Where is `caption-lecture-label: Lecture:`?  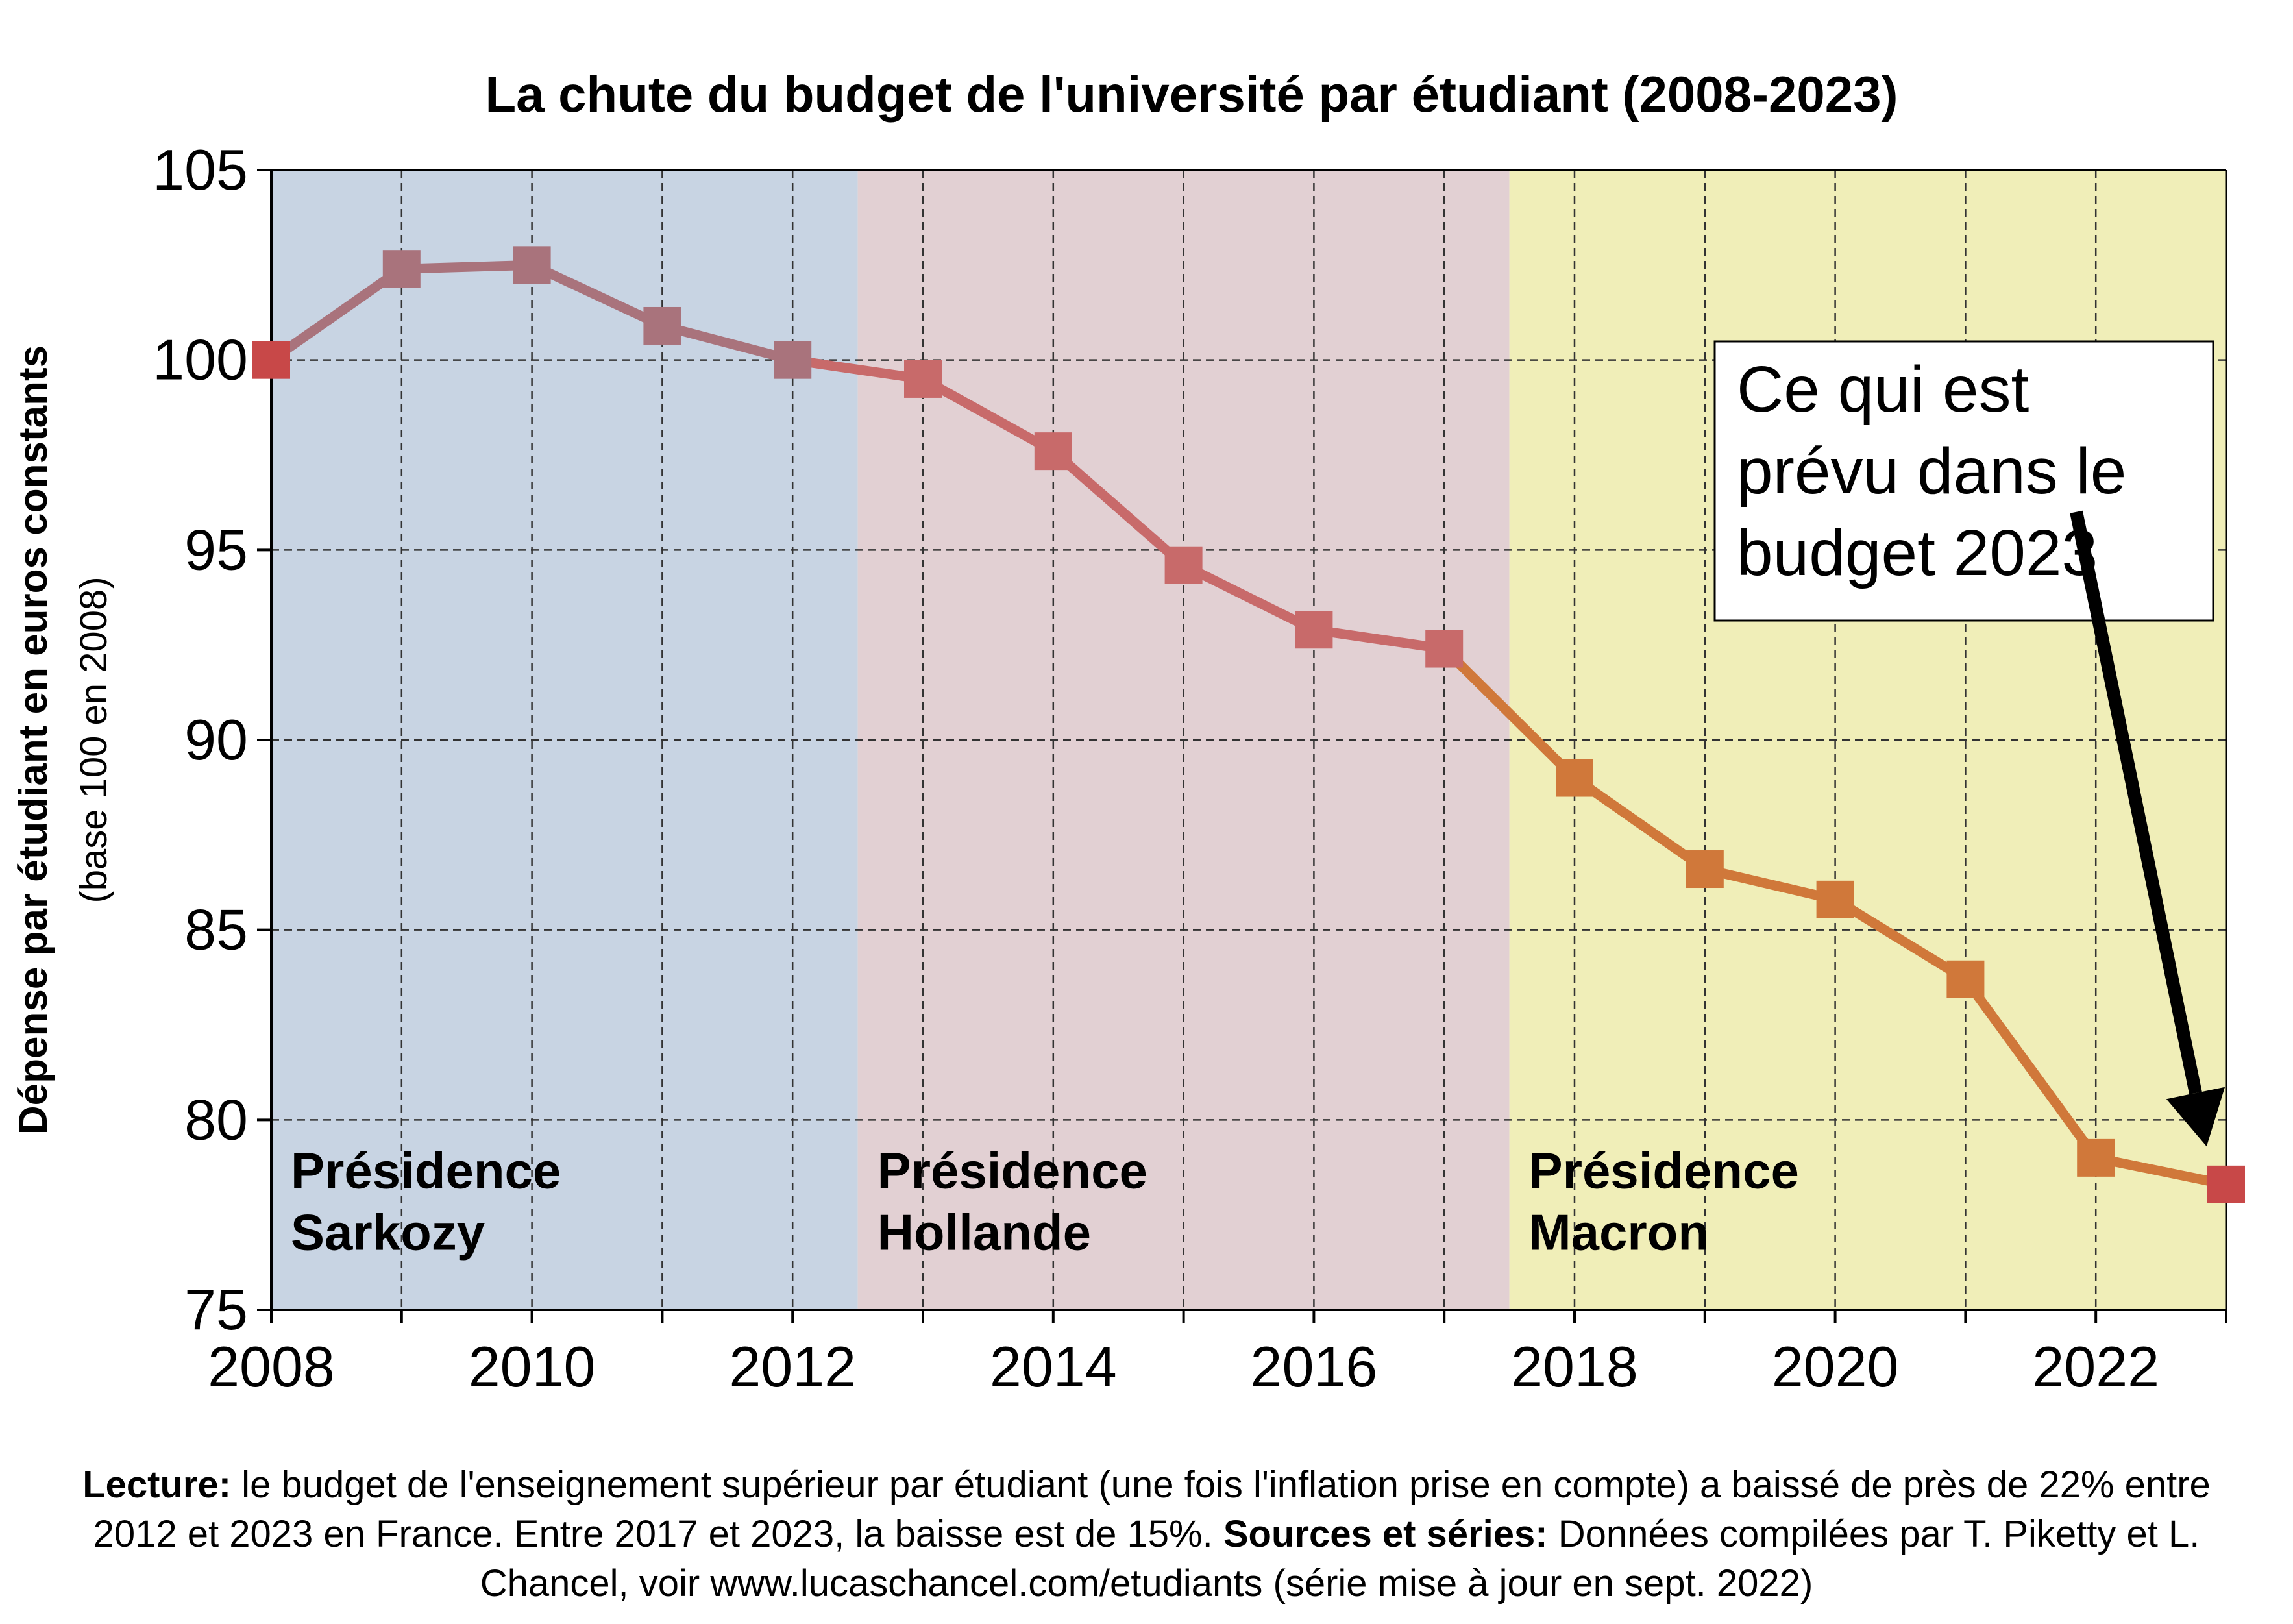 caption-lecture-label: Lecture: is located at coordinates (157, 1485).